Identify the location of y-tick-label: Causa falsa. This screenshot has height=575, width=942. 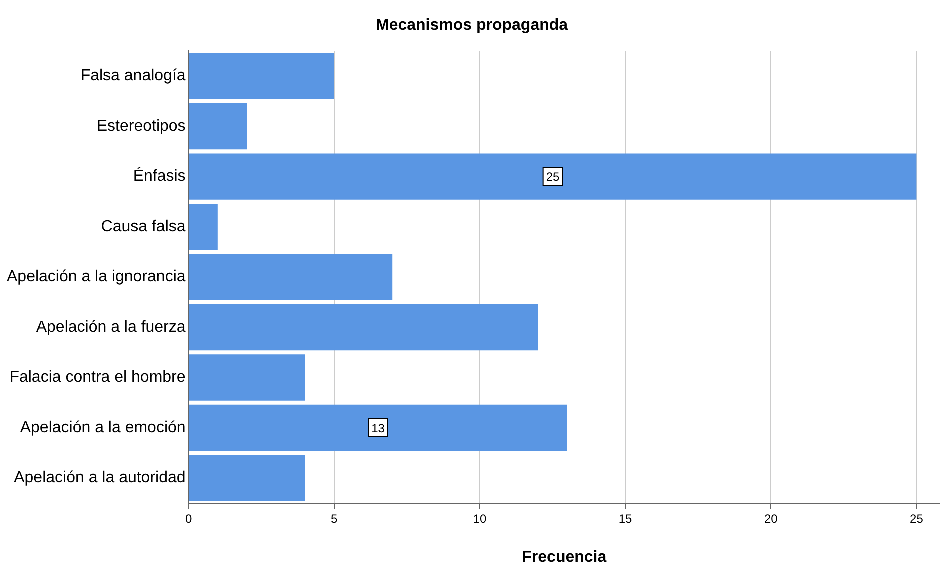
(143, 227).